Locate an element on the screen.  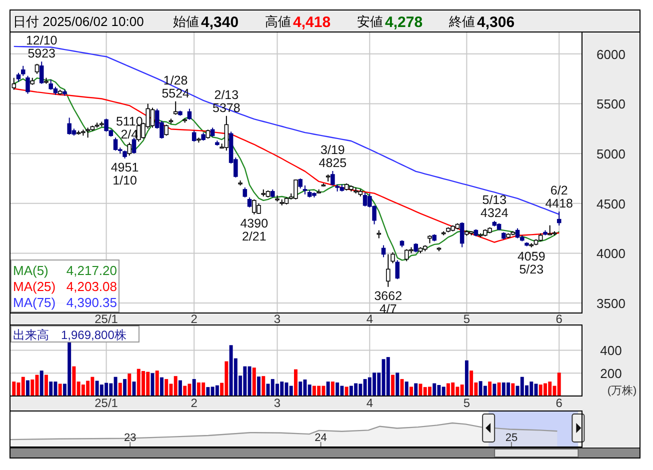
text: 終値 is located at coordinates (461, 21).